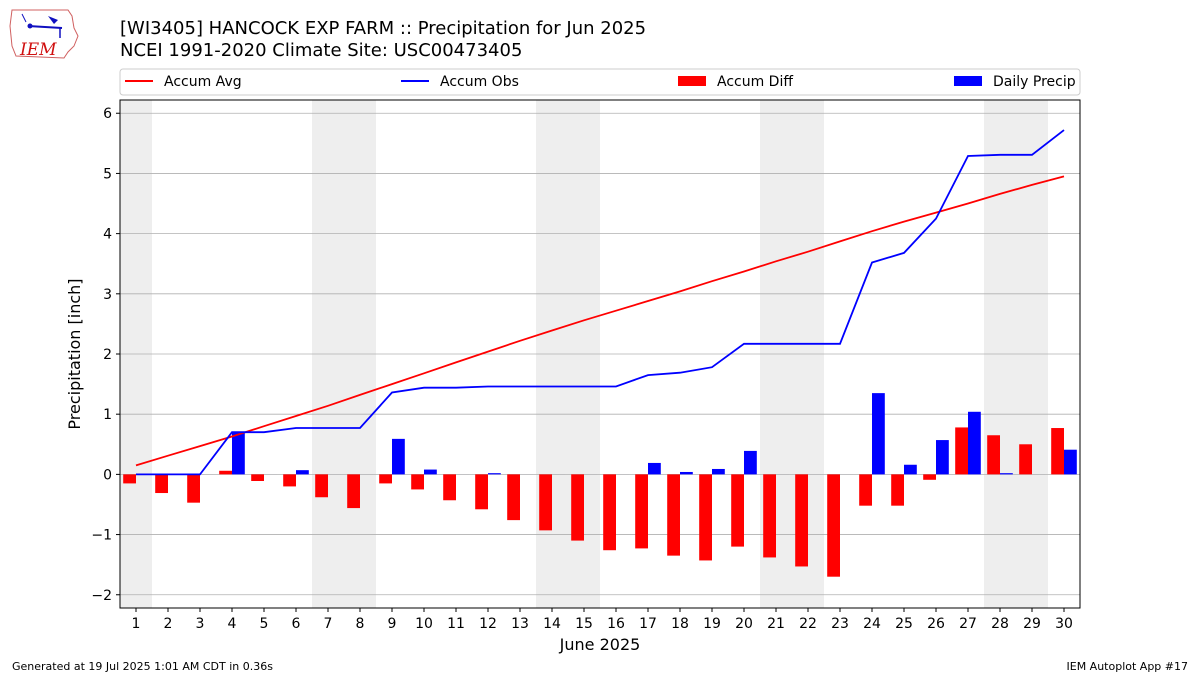  I want to click on x-tick-label: 15, so click(584, 624).